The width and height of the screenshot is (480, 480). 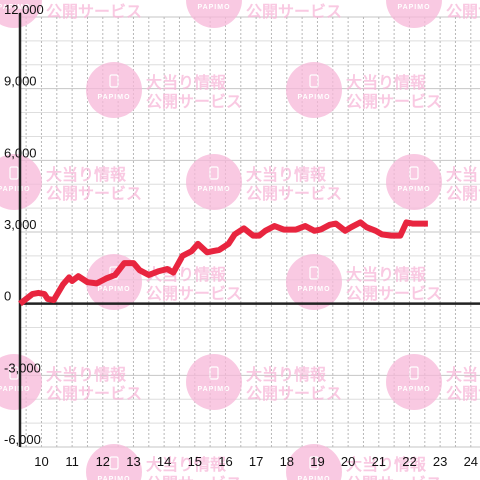 What do you see at coordinates (20, 81) in the screenshot?
I see `y-tick-label: 9,000` at bounding box center [20, 81].